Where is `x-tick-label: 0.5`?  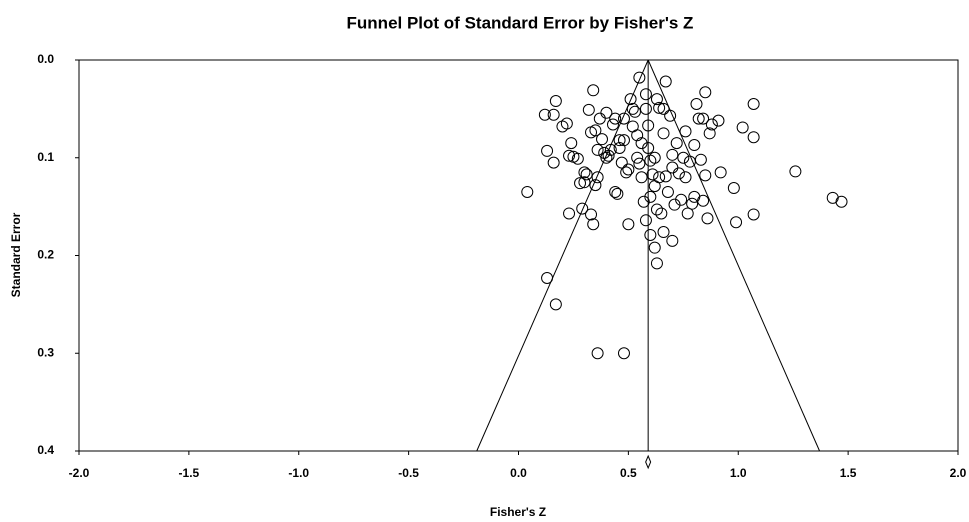
x-tick-label: 0.5 is located at coordinates (628, 473).